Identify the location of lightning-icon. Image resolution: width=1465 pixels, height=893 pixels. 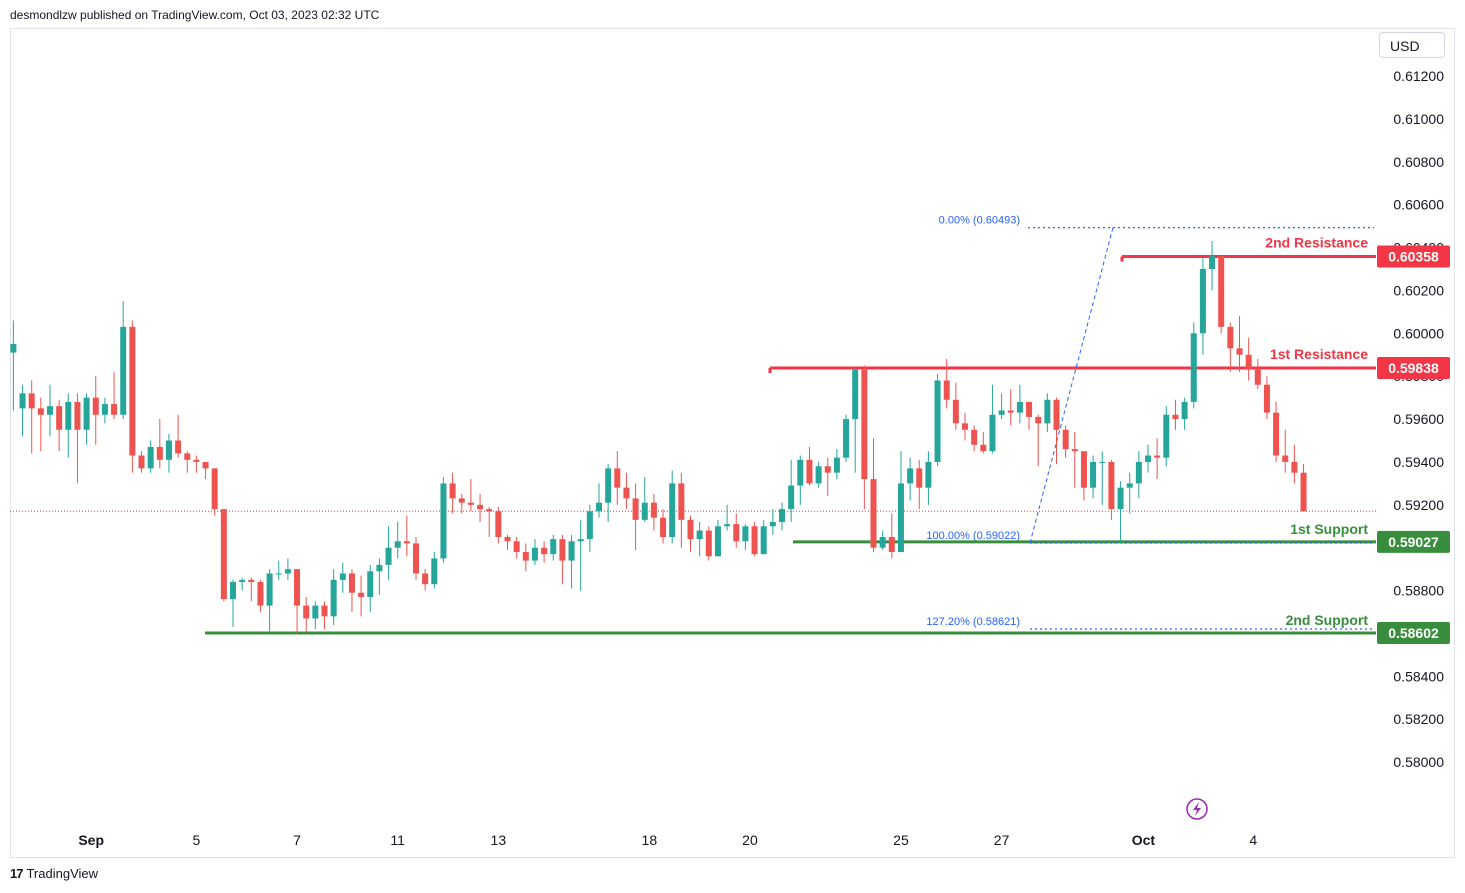
(1197, 809).